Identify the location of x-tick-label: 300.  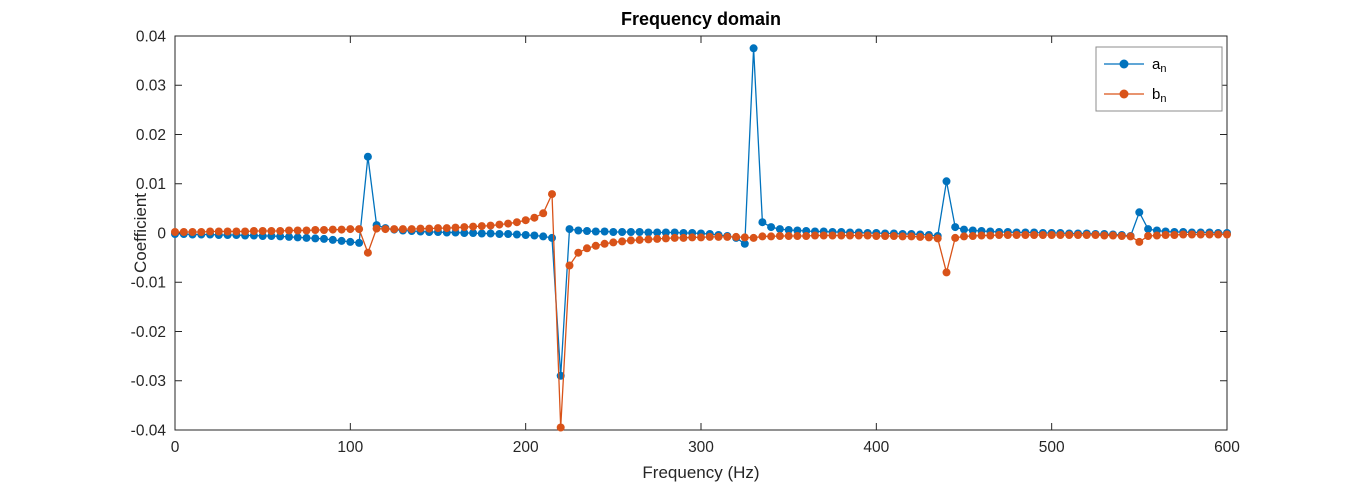
(701, 447).